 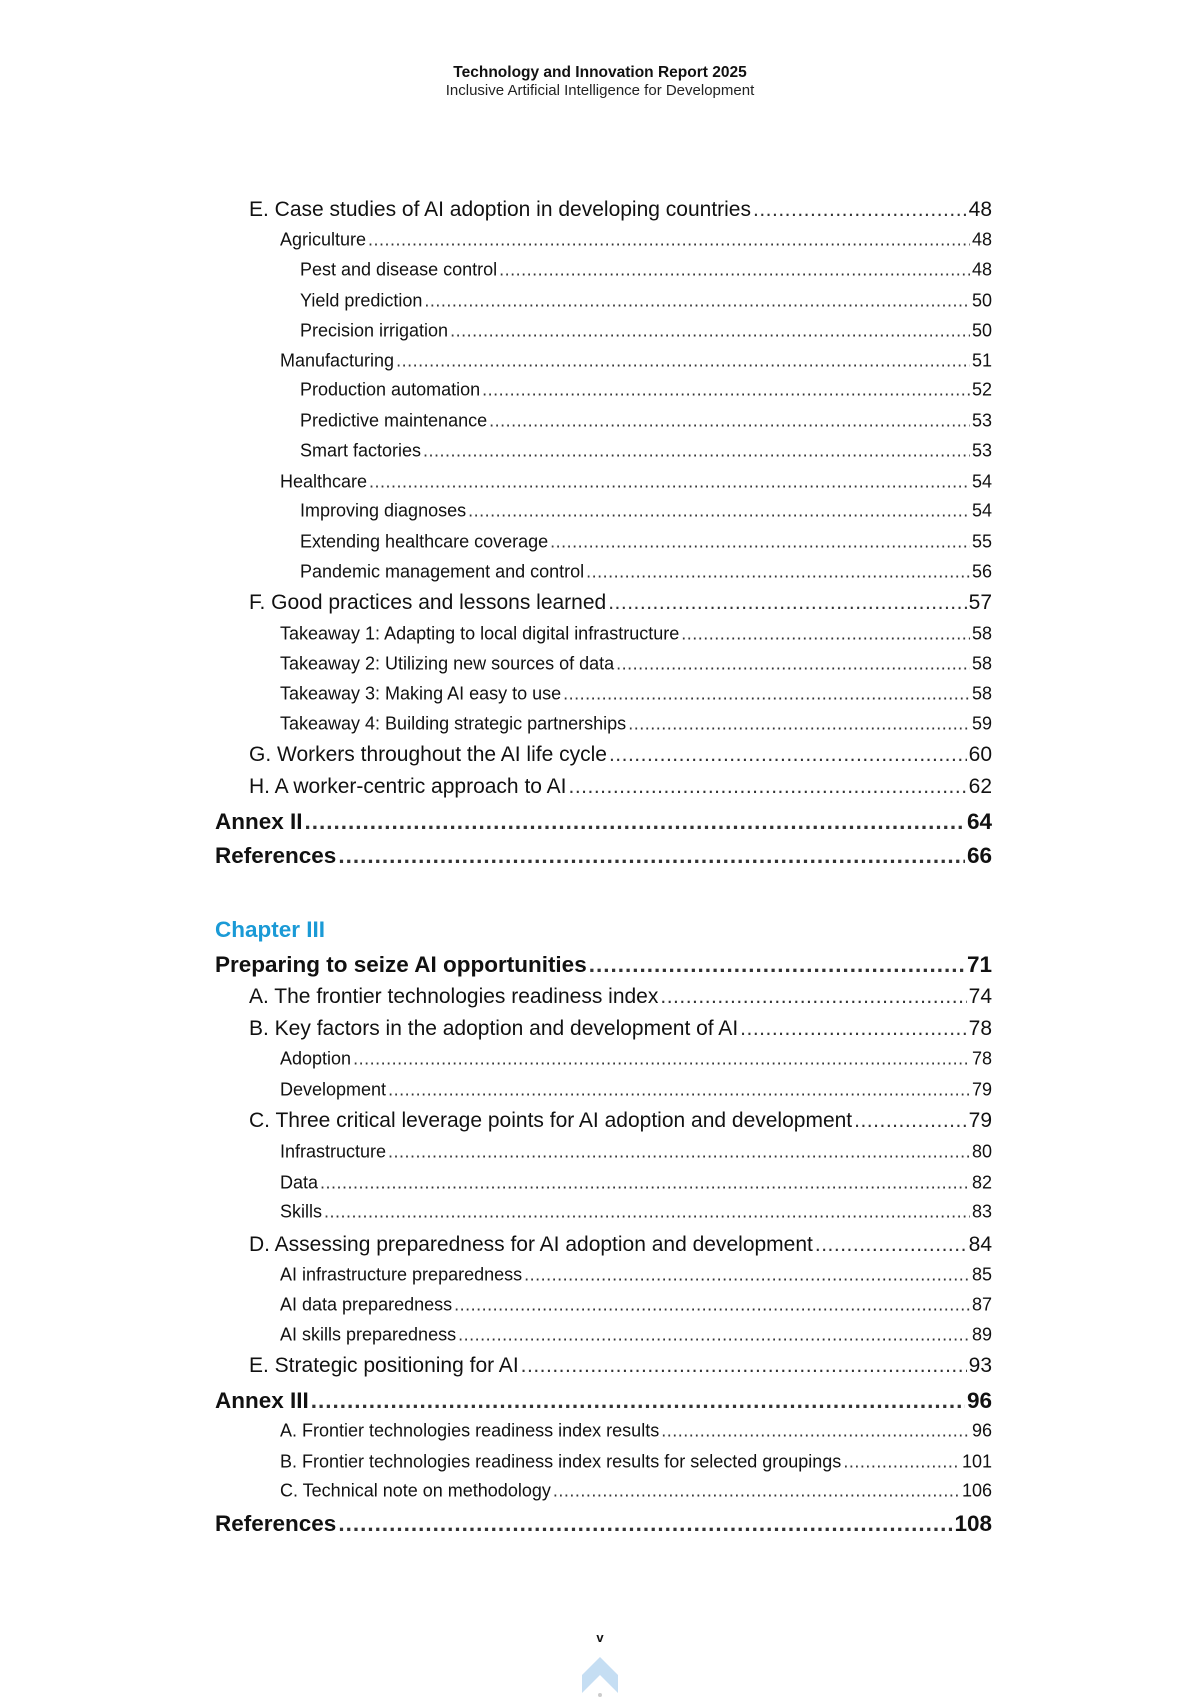 What do you see at coordinates (981, 481) in the screenshot?
I see `toc-entry-page: 54` at bounding box center [981, 481].